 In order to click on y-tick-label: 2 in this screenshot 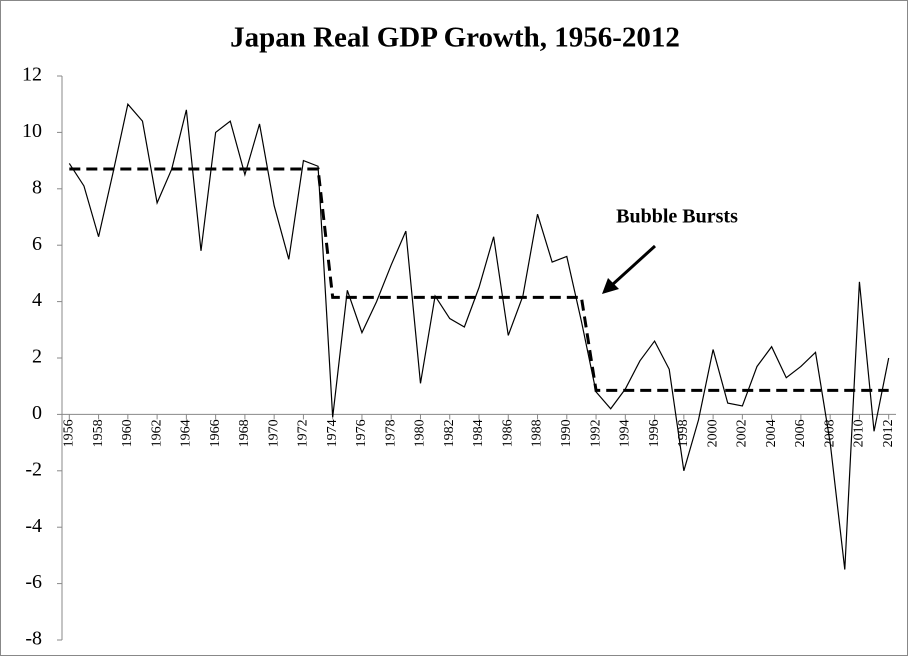, I will do `click(37, 357)`.